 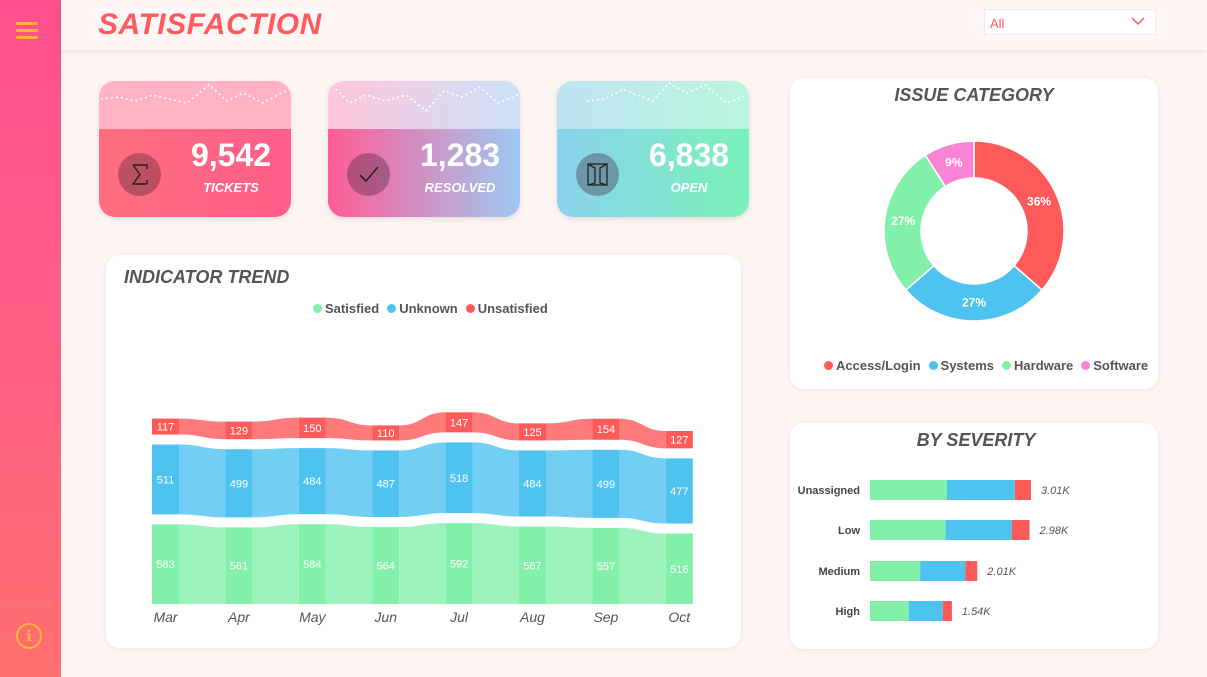 I want to click on page-title: SATISFACTION, so click(x=210, y=24).